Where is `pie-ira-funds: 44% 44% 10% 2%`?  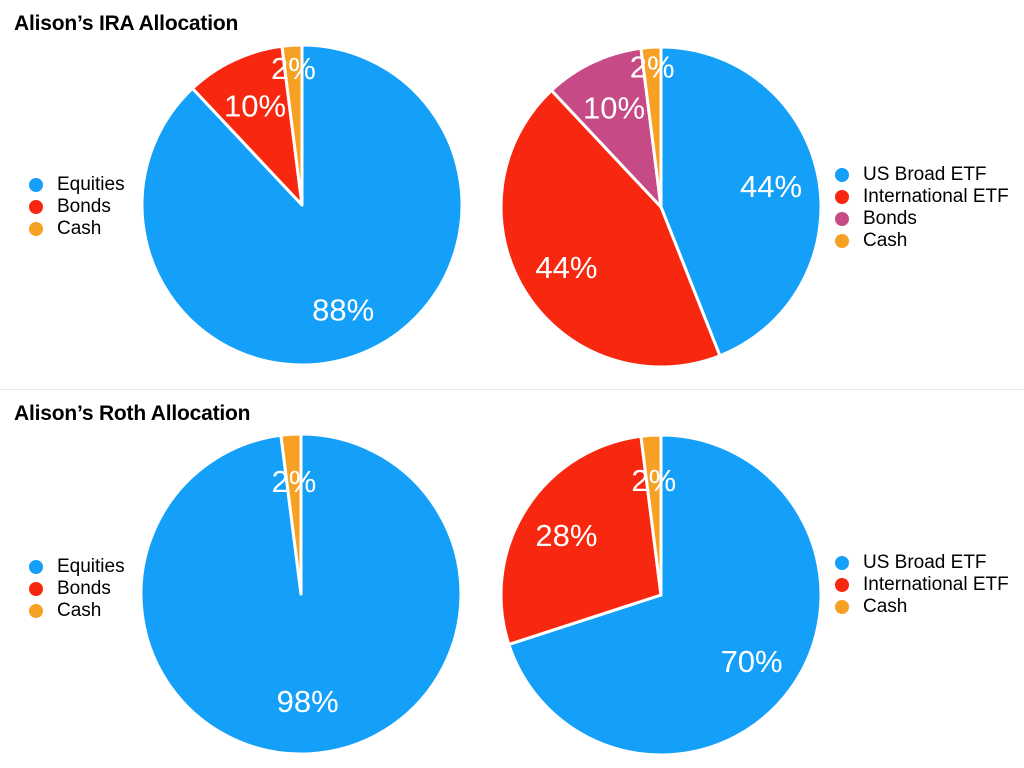 pie-ira-funds: 44% 44% 10% 2% is located at coordinates (661, 207).